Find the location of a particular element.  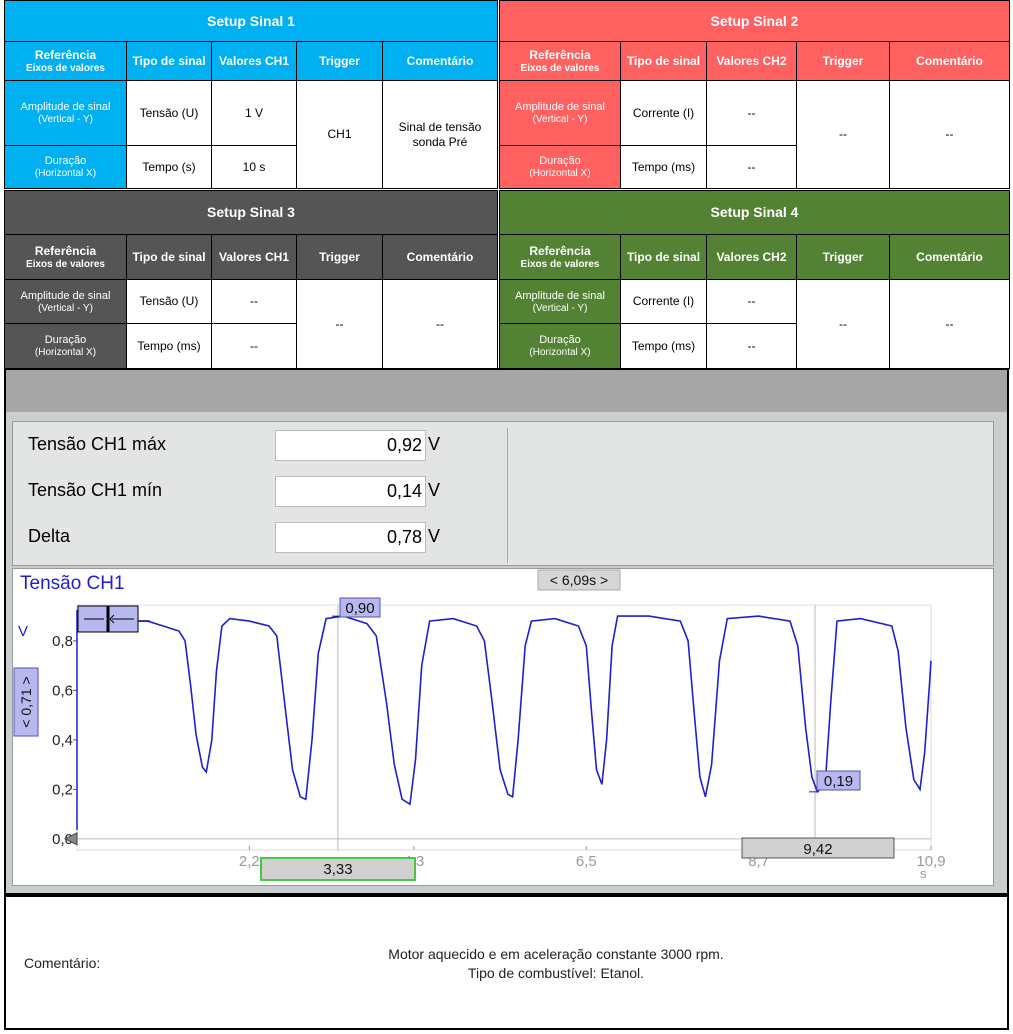

comment-cell: -- is located at coordinates (440, 324).